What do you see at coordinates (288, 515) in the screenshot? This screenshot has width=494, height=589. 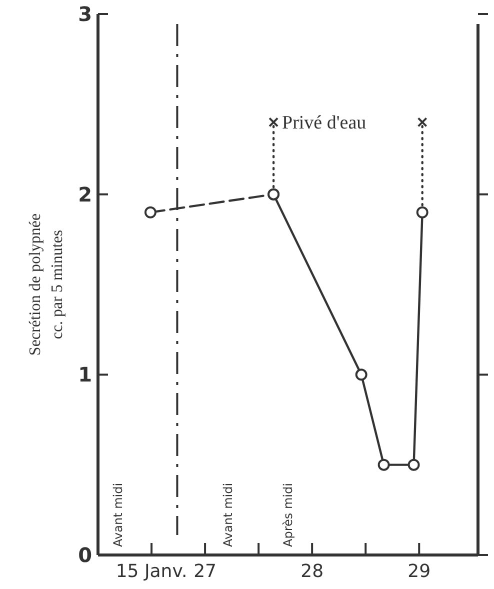 I see `annotation: Après midi` at bounding box center [288, 515].